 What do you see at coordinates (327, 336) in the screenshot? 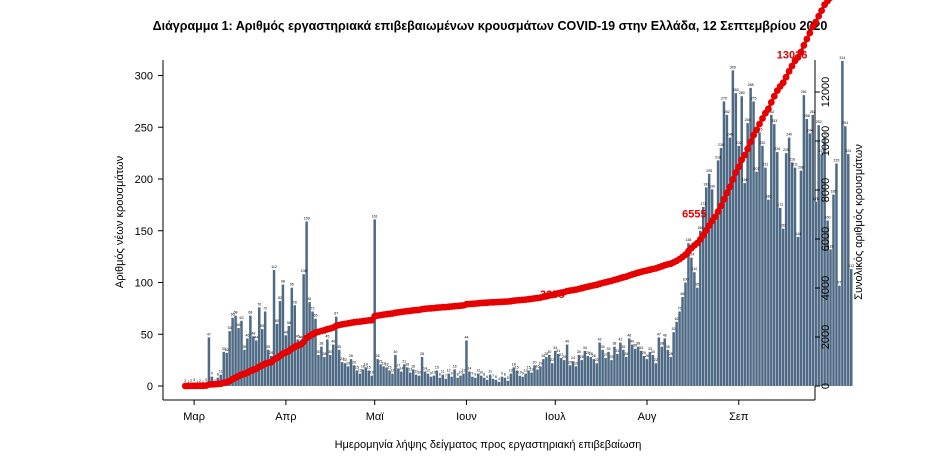
I see `bar-value-label: 45` at bounding box center [327, 336].